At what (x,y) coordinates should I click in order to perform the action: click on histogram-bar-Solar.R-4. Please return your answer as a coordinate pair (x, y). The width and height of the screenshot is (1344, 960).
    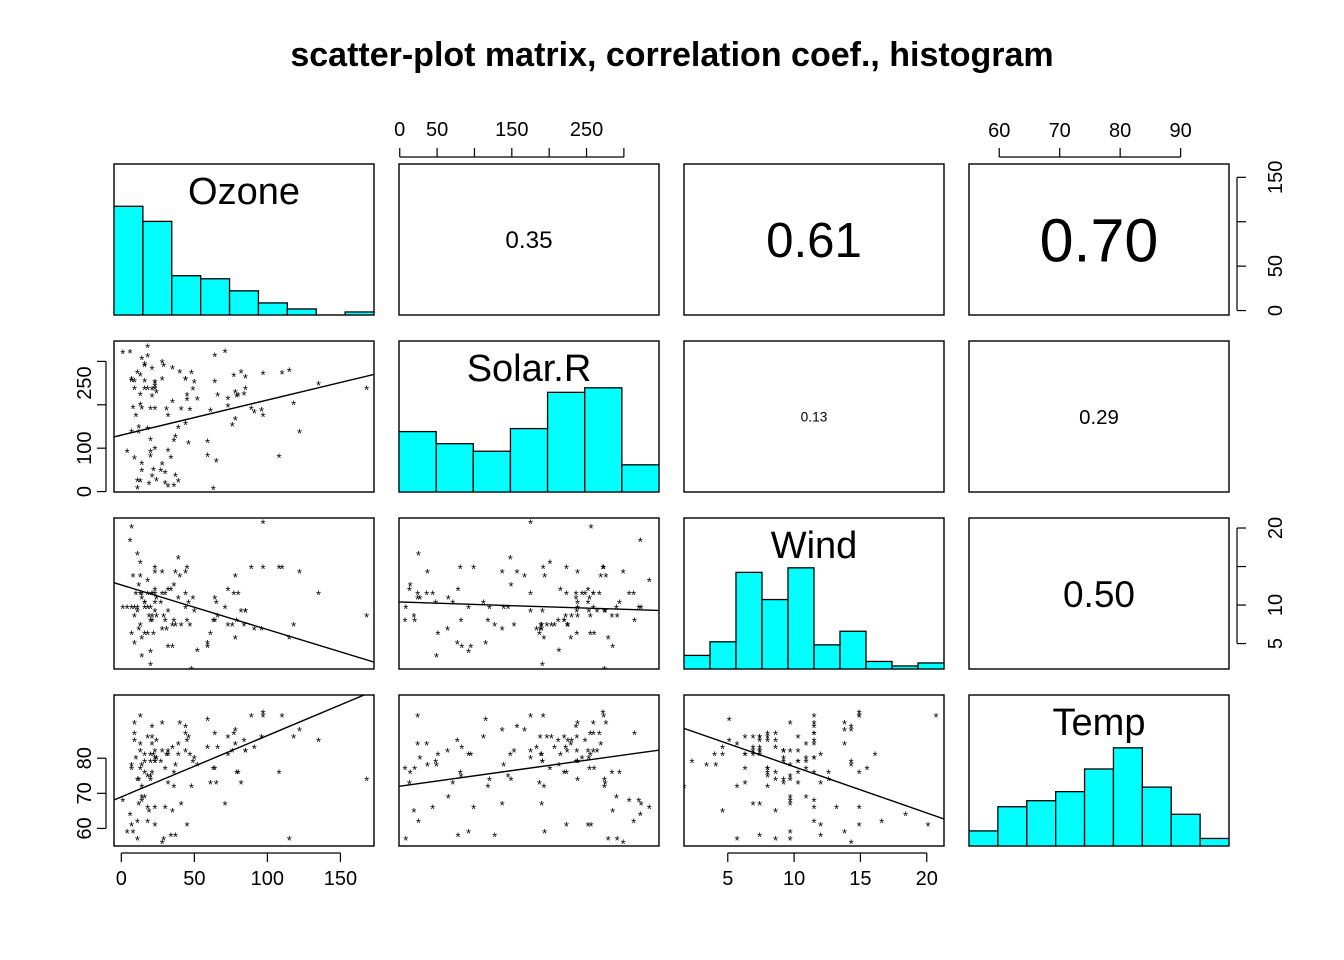
    Looking at the image, I should click on (566, 441).